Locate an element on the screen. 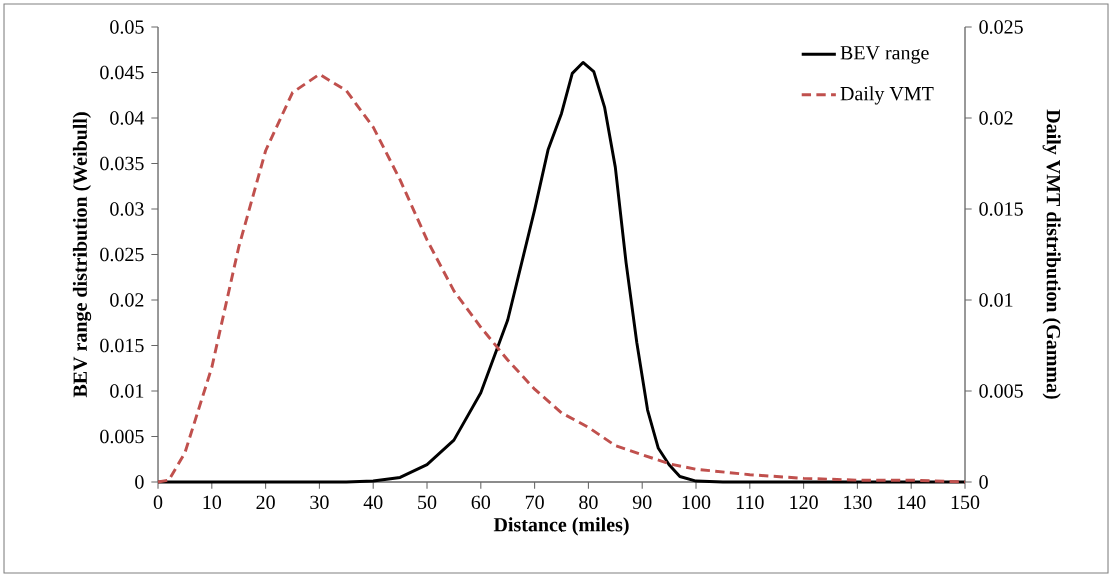  x-tick-label: 60 is located at coordinates (481, 502).